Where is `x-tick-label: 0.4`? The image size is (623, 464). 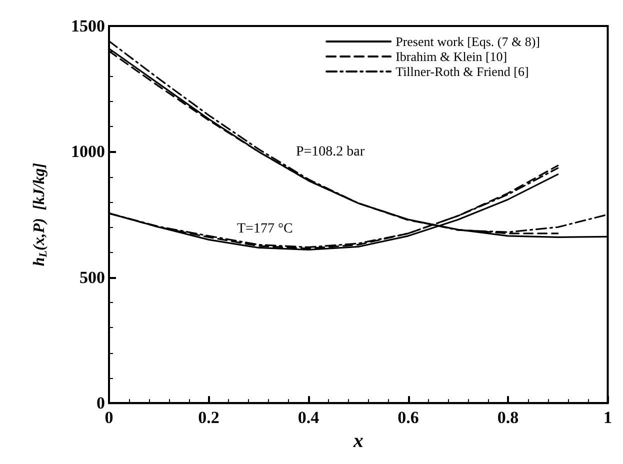
x-tick-label: 0.4 is located at coordinates (309, 418).